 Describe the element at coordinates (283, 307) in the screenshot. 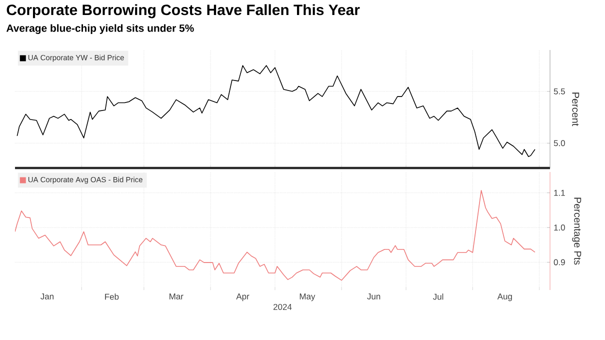

I see `x-axis-title: 2024` at that location.